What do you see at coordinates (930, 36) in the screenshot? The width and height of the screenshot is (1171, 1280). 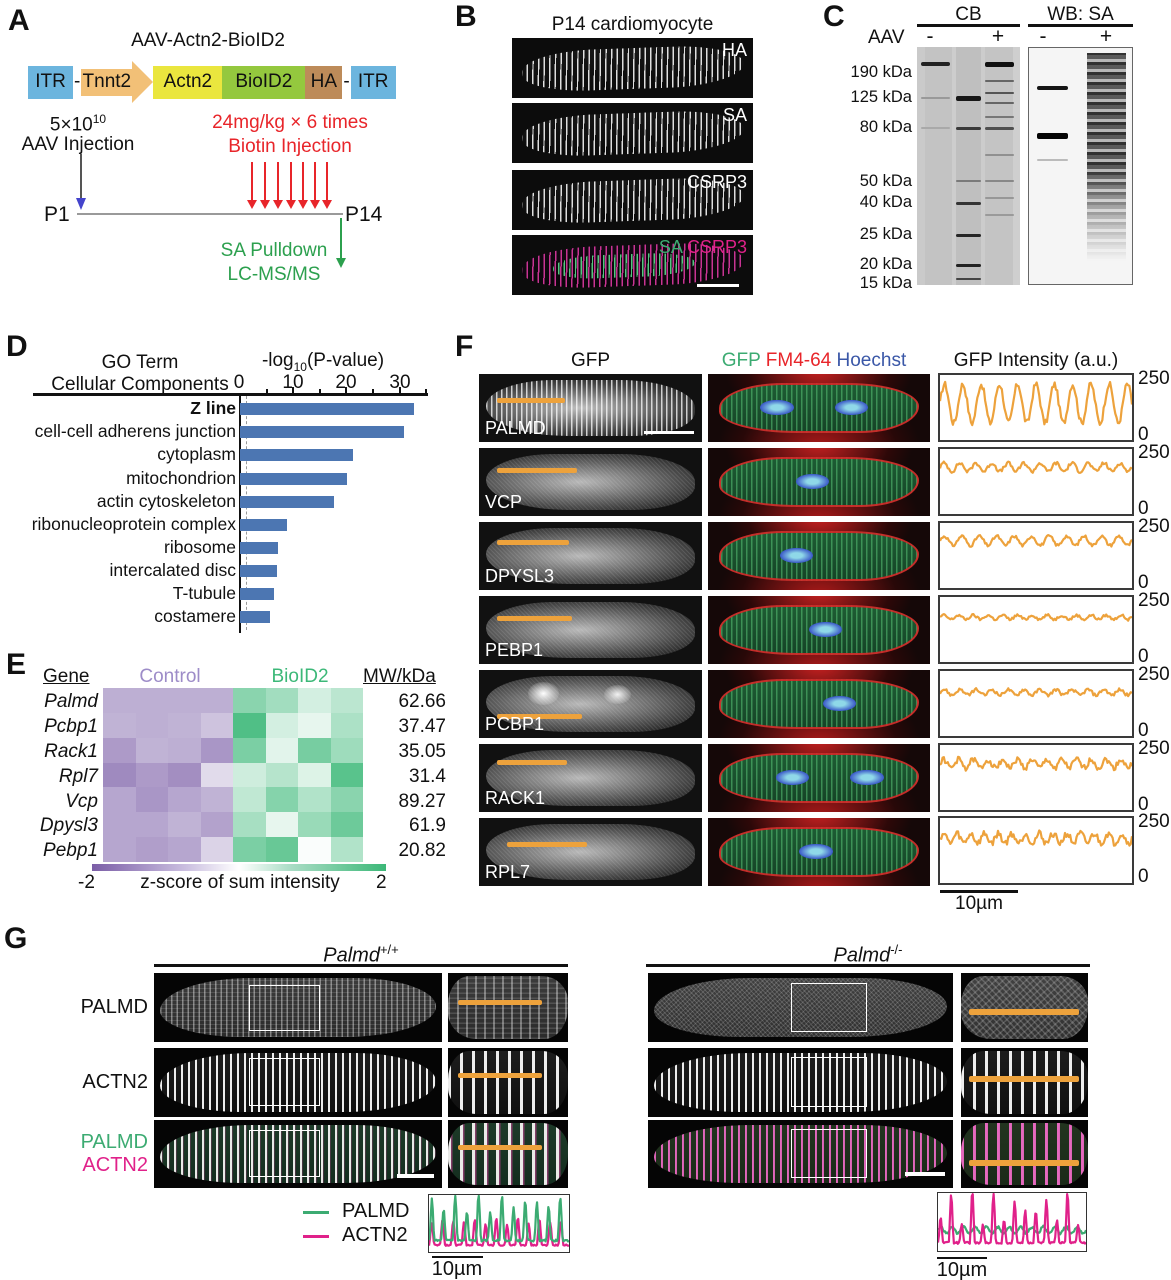 I see `lane-sign: -` at bounding box center [930, 36].